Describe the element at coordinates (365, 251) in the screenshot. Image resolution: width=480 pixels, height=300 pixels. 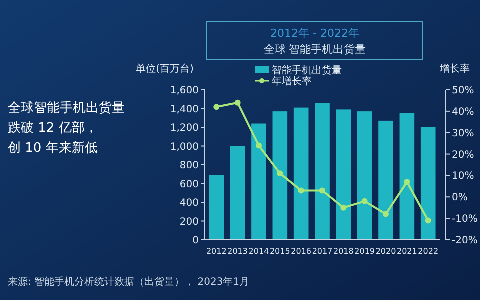
I see `x-tick-label: 2019` at that location.